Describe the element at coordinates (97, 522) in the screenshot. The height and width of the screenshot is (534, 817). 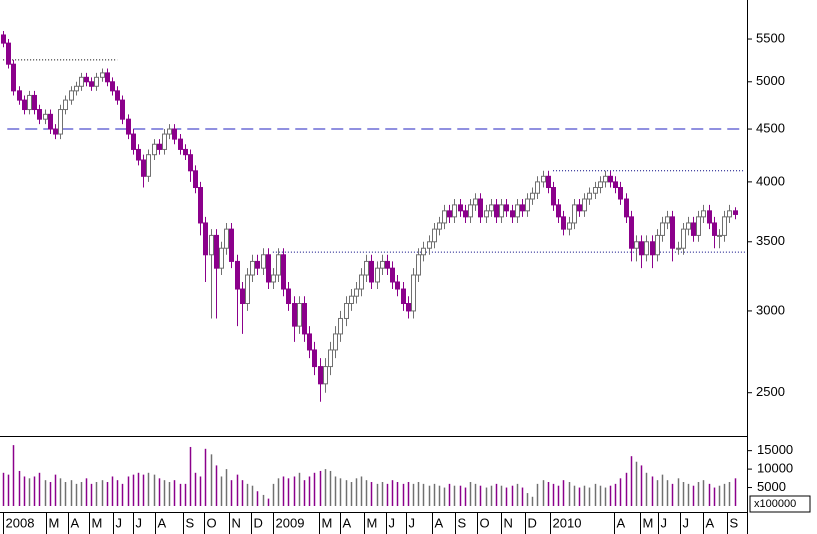
I see `x-tick-label: M` at that location.